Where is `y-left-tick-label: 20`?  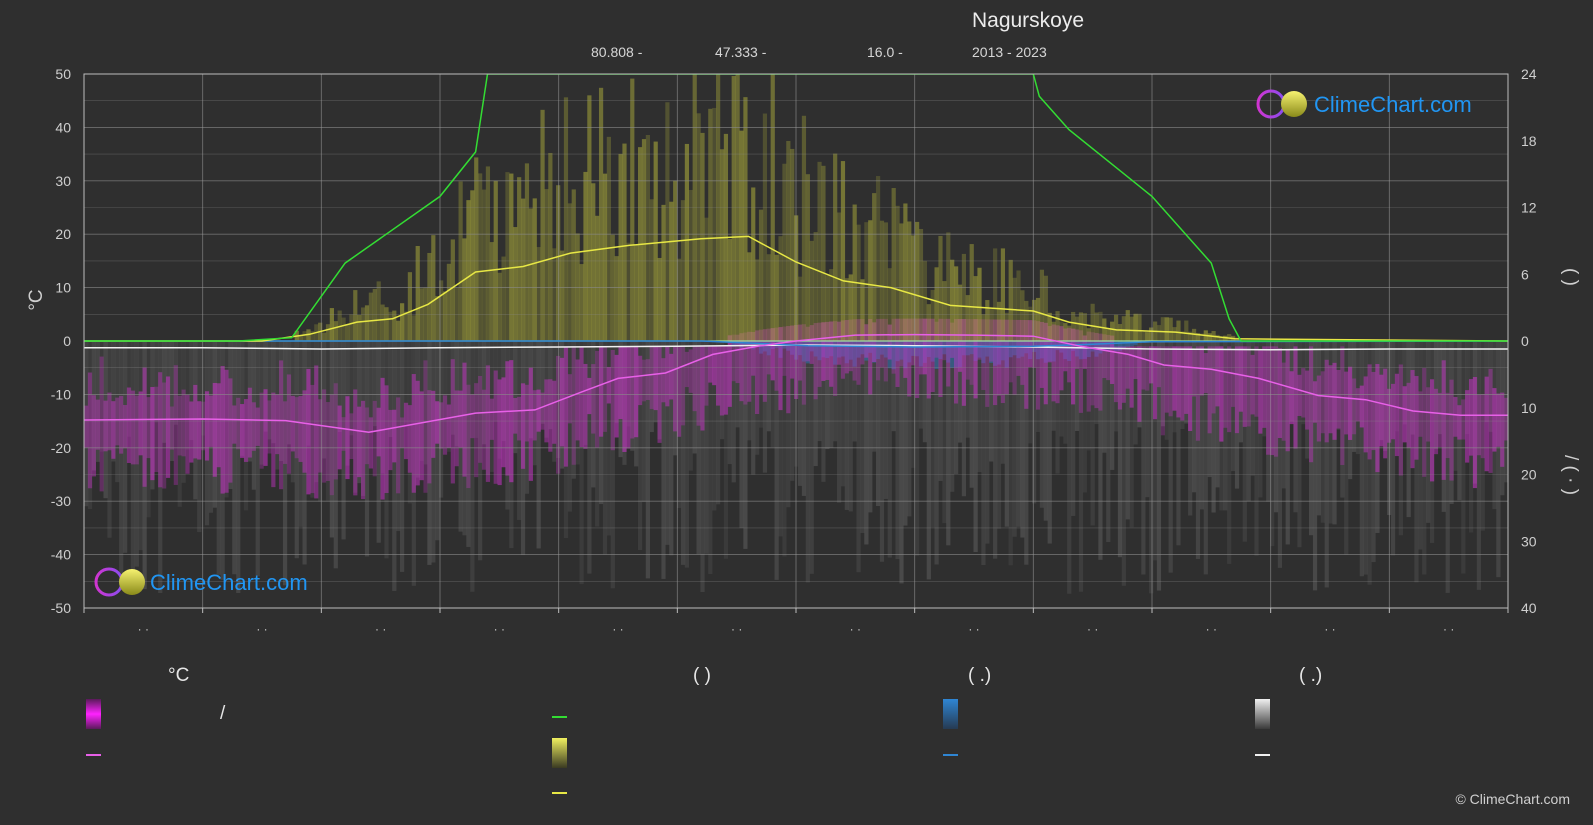 y-left-tick-label: 20 is located at coordinates (63, 234).